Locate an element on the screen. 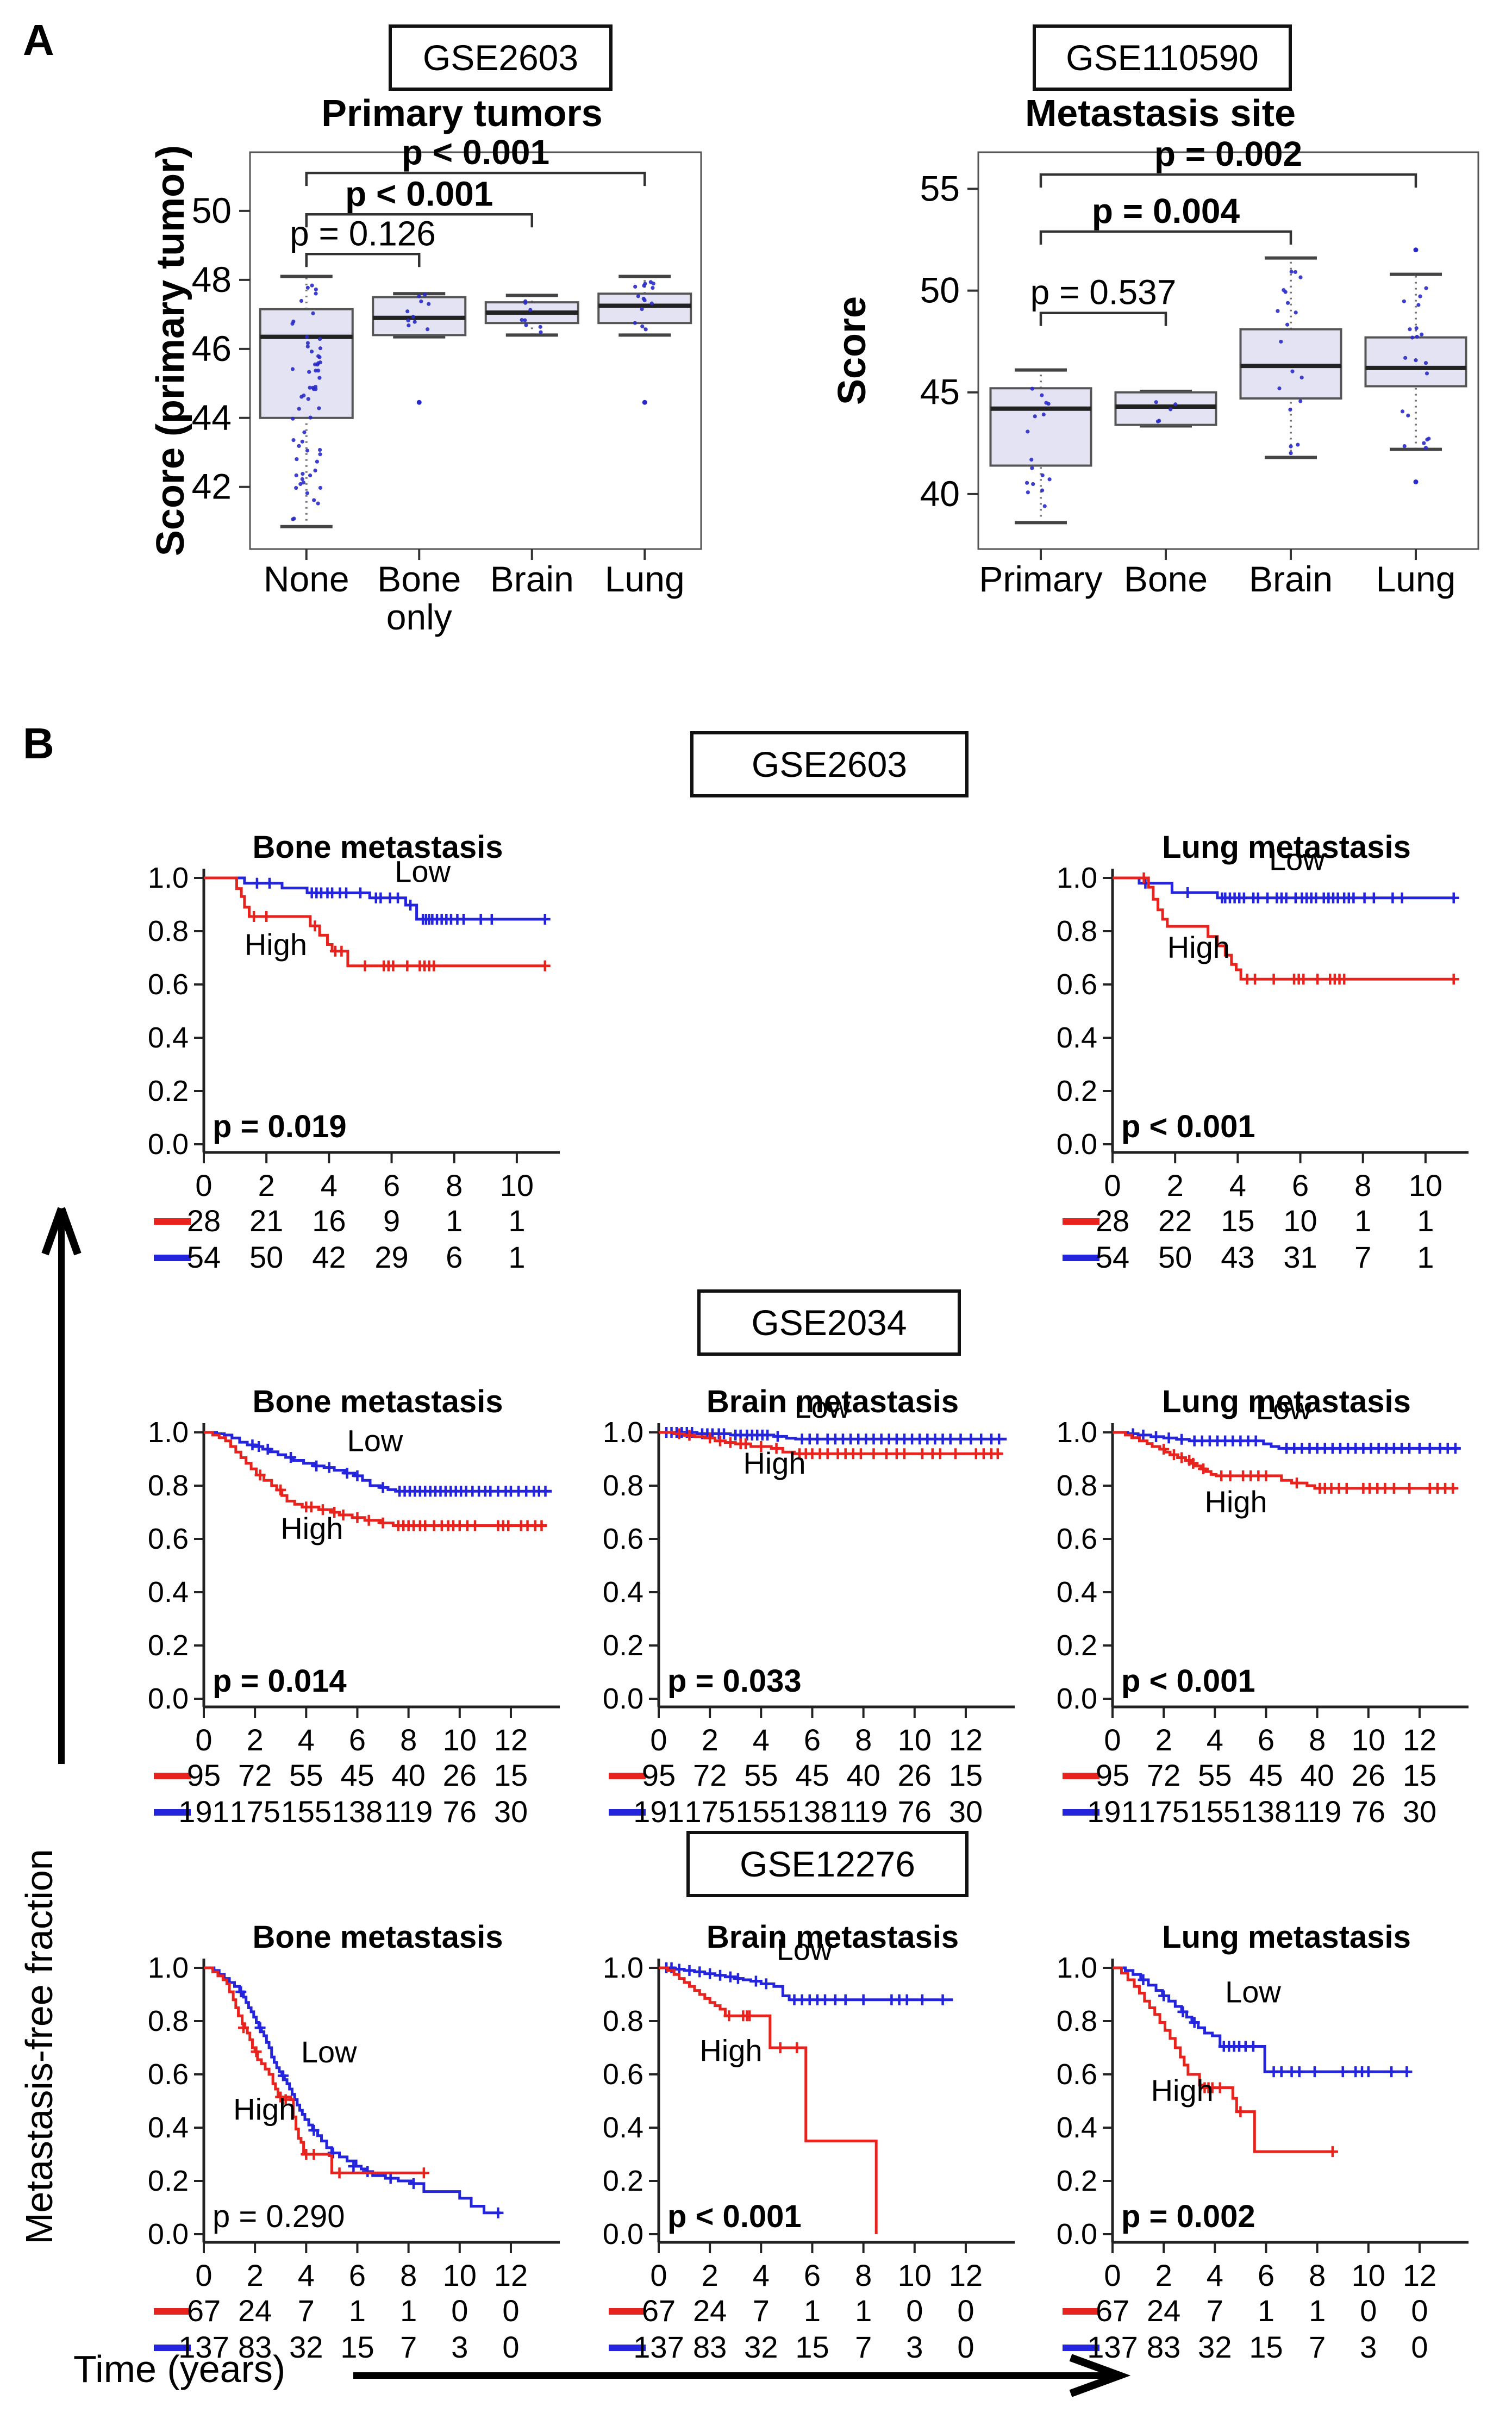 Image resolution: width=1512 pixels, height=2425 pixels. svg-text: Lung is located at coordinates (1416, 579).